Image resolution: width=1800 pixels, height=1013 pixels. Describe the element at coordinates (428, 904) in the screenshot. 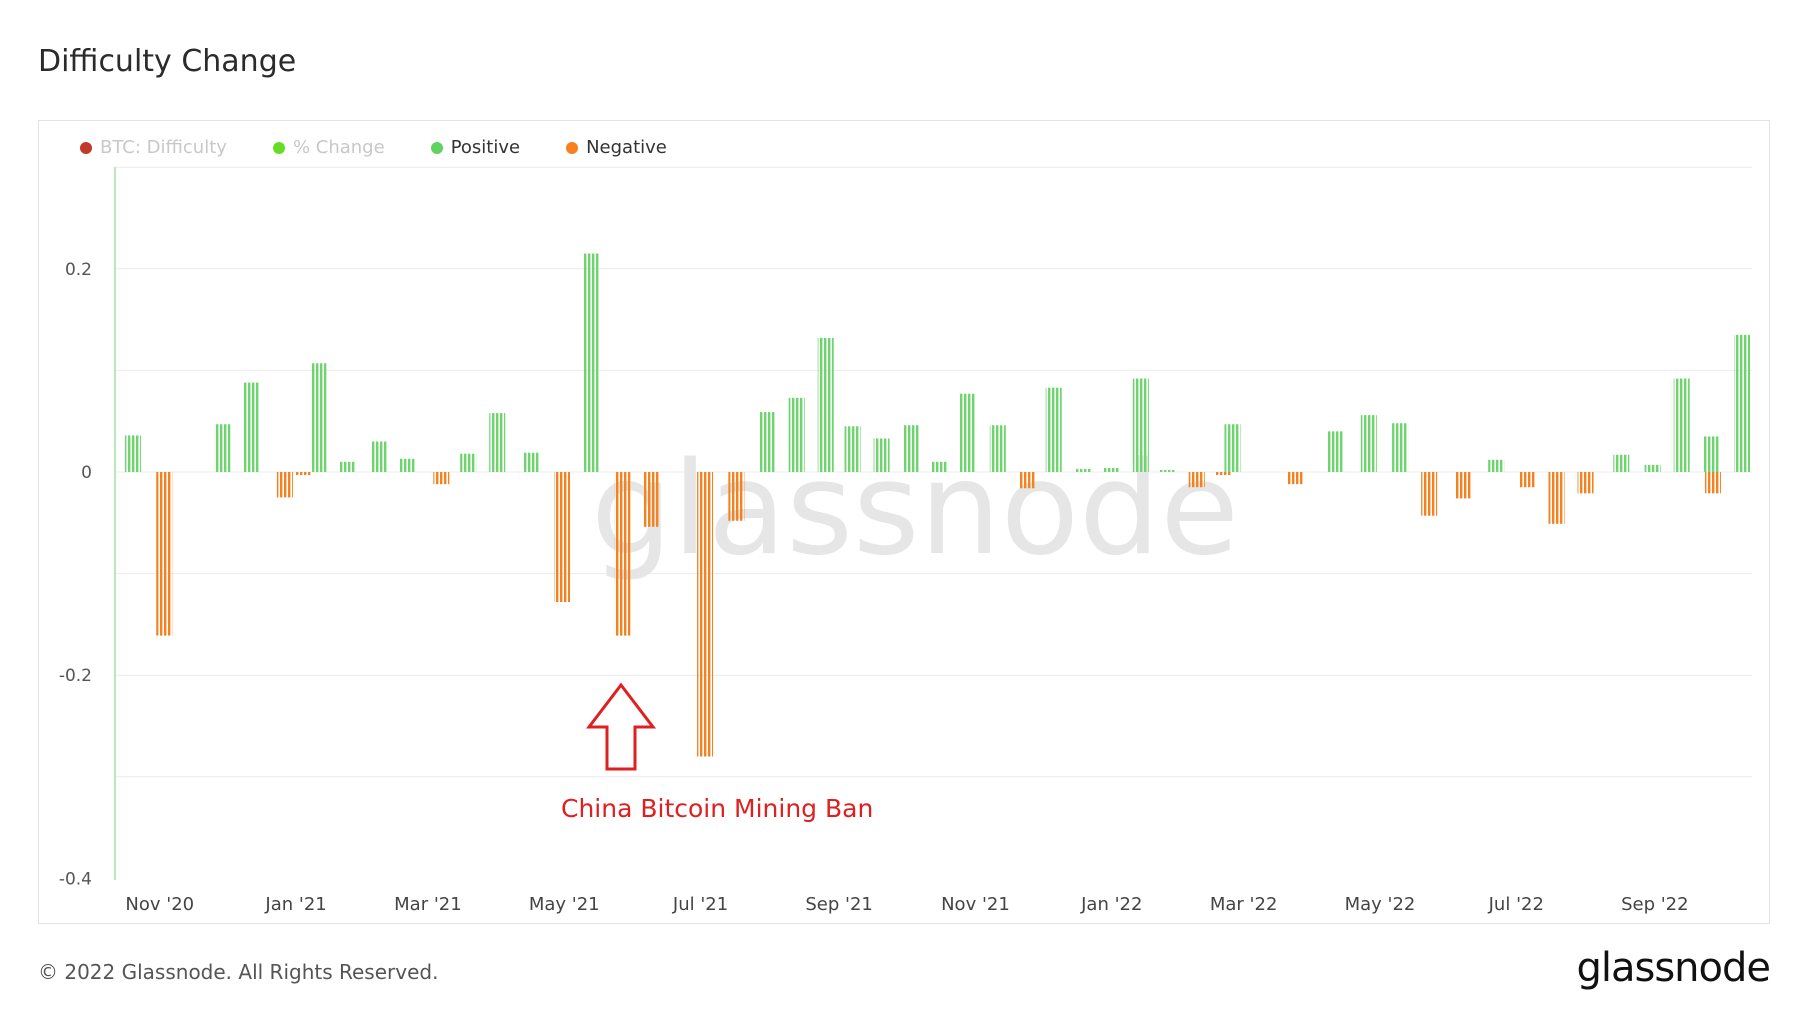

I see `x-tick-label: Mar '21` at that location.